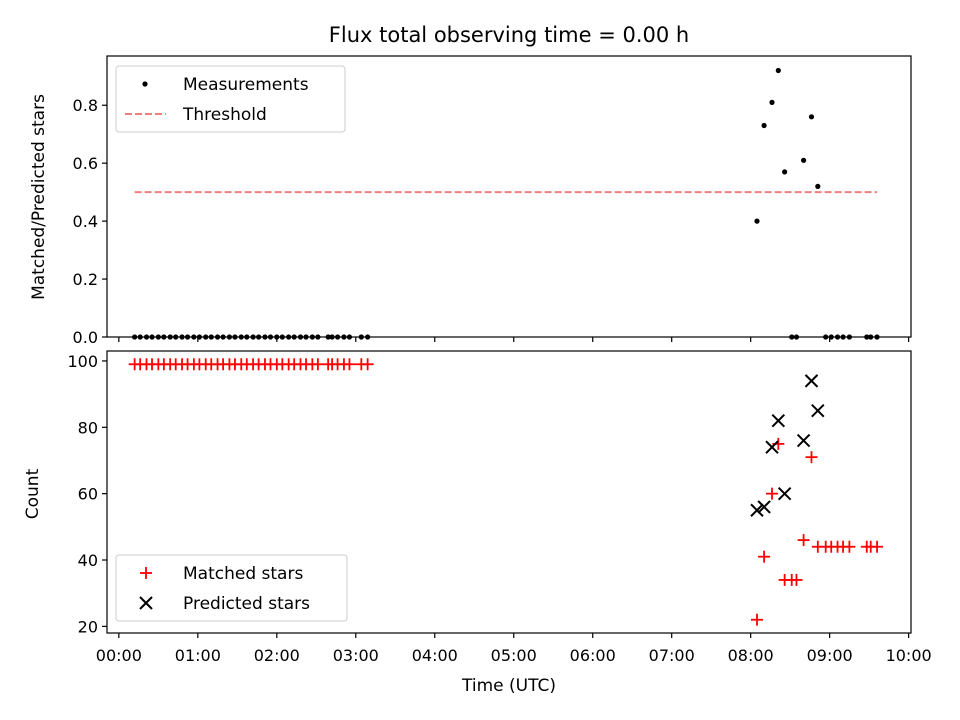  I want to click on top-y-tick-label: 0.2, so click(85, 279).